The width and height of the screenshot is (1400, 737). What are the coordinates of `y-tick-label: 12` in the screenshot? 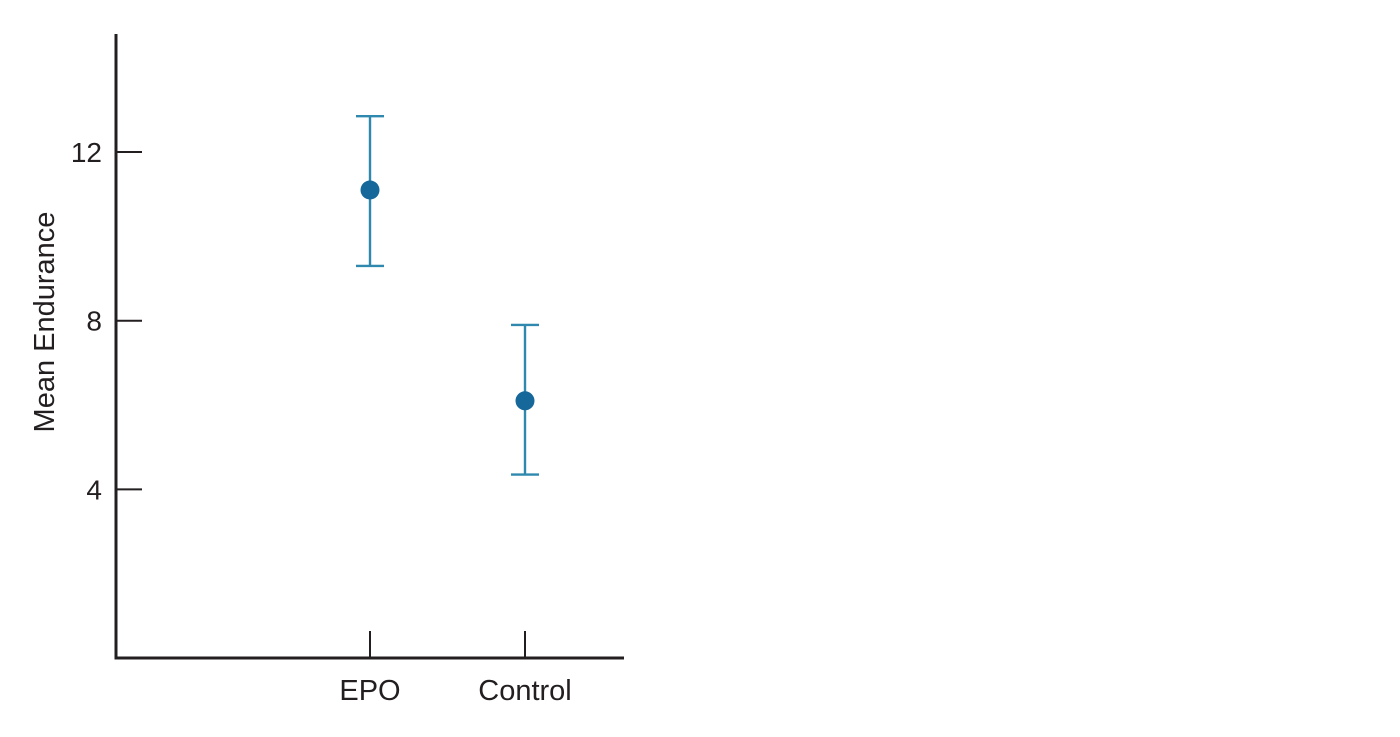 It's located at (86, 152).